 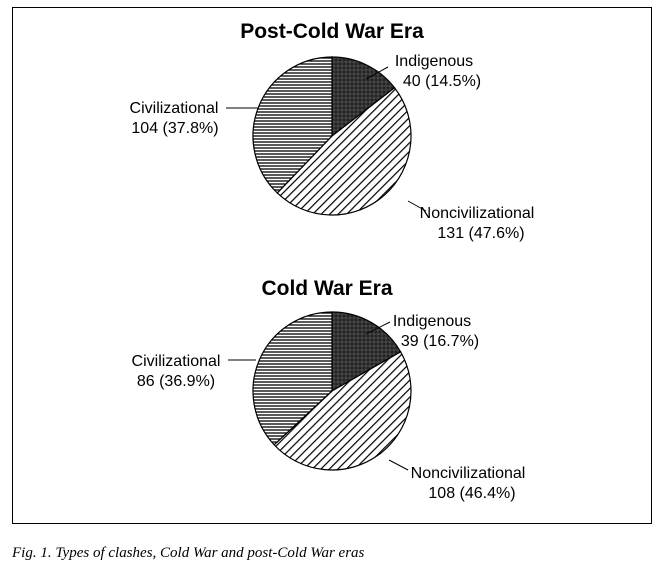 What do you see at coordinates (432, 321) in the screenshot?
I see `cold-indigenous-name: Indigenous` at bounding box center [432, 321].